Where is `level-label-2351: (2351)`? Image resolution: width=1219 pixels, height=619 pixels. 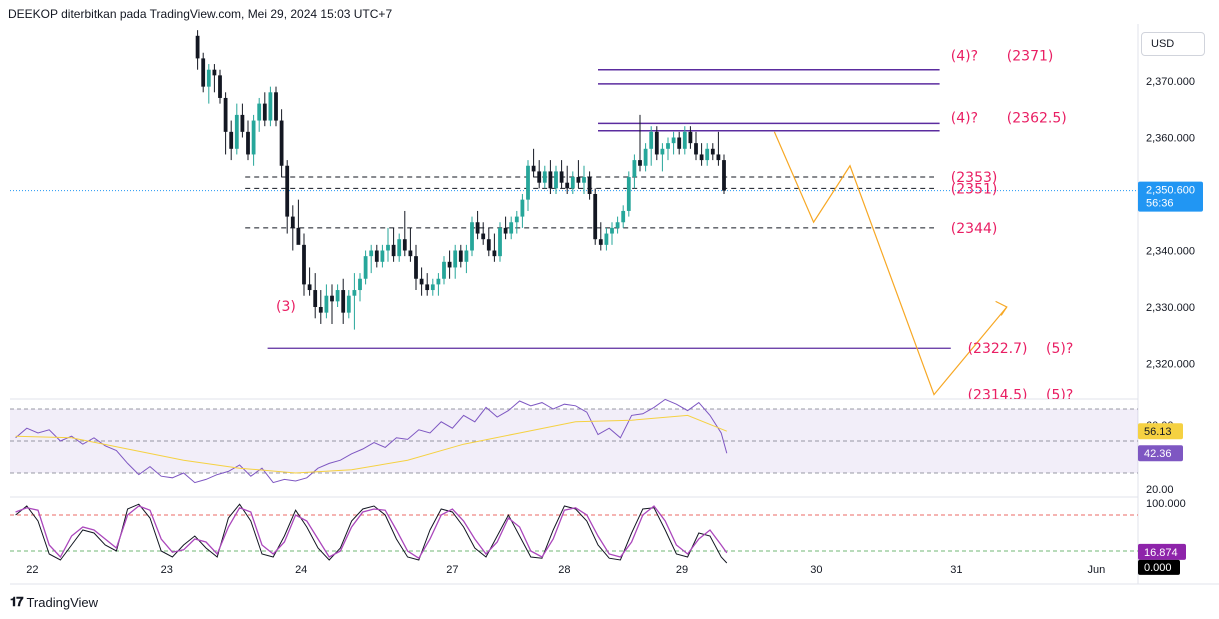
level-label-2351: (2351) is located at coordinates (974, 189).